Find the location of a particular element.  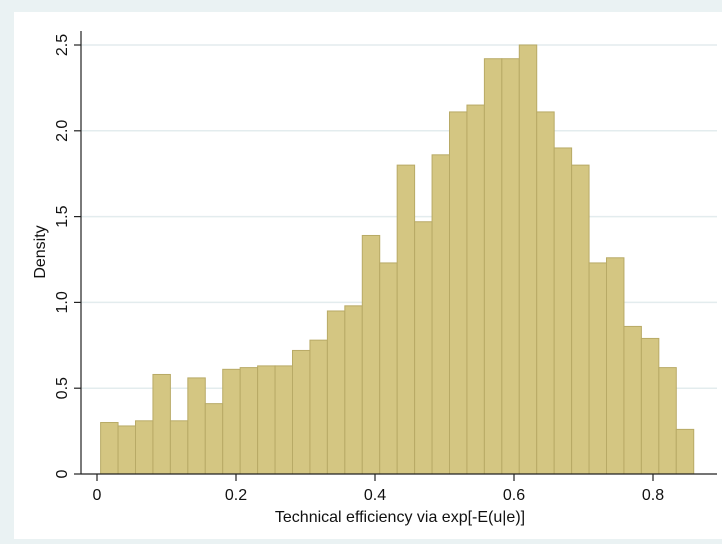

x-axis-label: Technical efficiency via exp[-E(u|e)] is located at coordinates (400, 517).